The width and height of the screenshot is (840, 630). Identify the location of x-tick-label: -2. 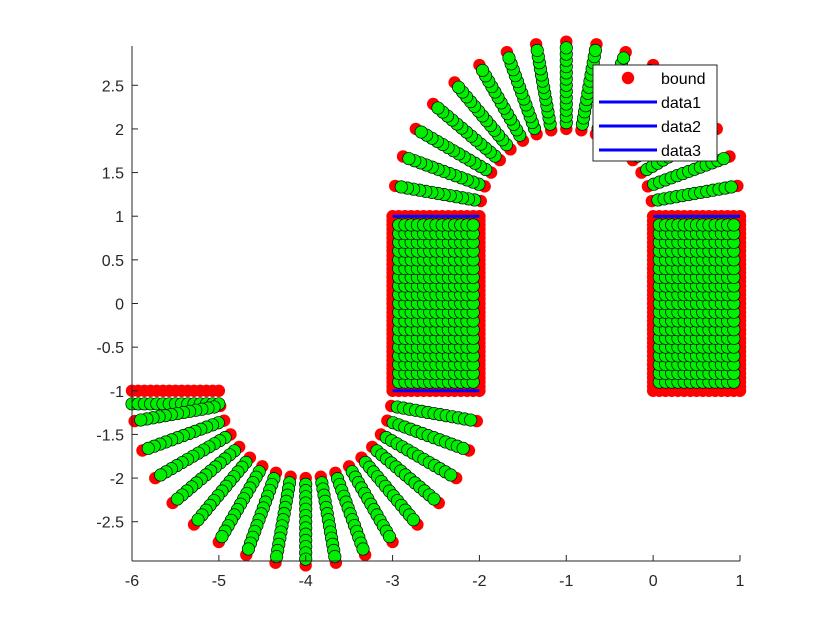
(479, 581).